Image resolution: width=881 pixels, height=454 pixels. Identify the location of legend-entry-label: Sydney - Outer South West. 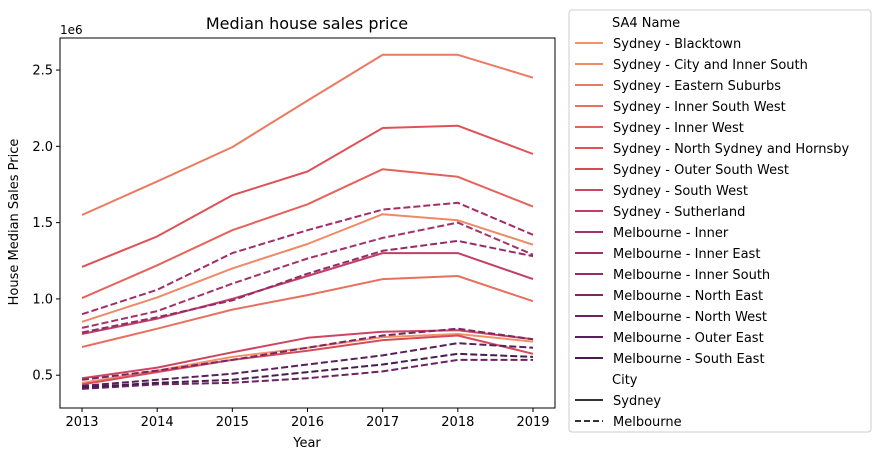
(701, 170).